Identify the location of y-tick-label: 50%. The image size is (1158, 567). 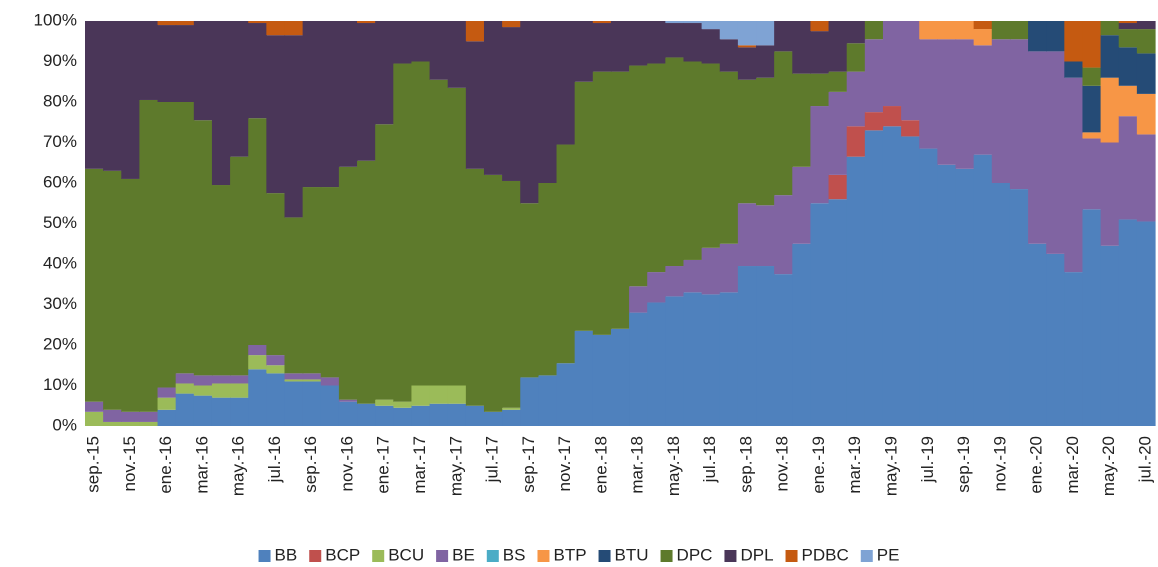
(60, 222).